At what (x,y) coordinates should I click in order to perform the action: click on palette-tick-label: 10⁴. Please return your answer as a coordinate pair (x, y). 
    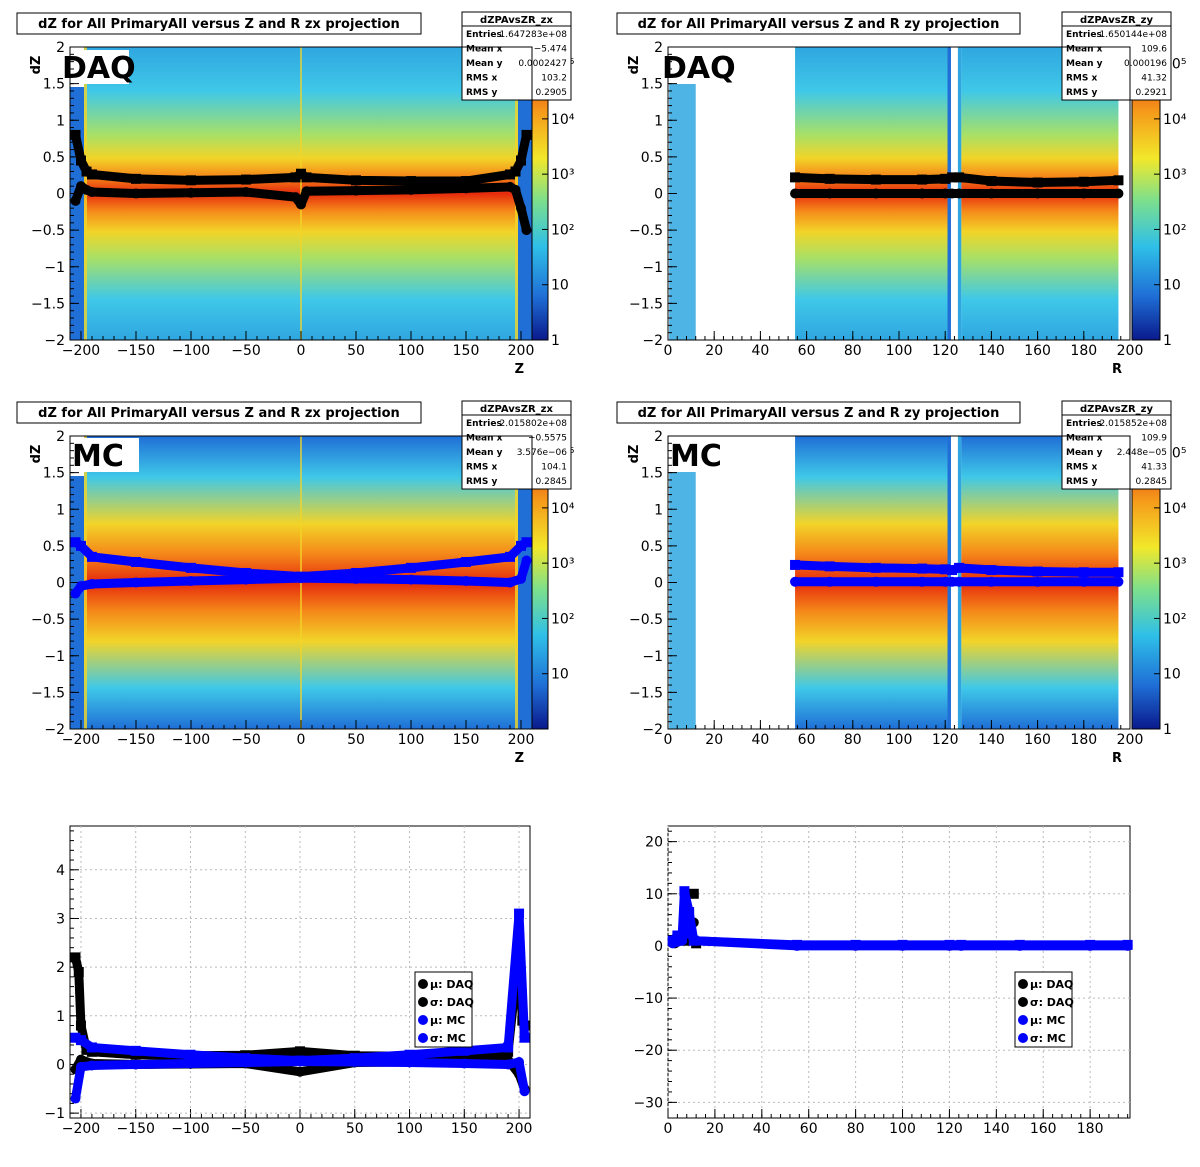
    Looking at the image, I should click on (1175, 509).